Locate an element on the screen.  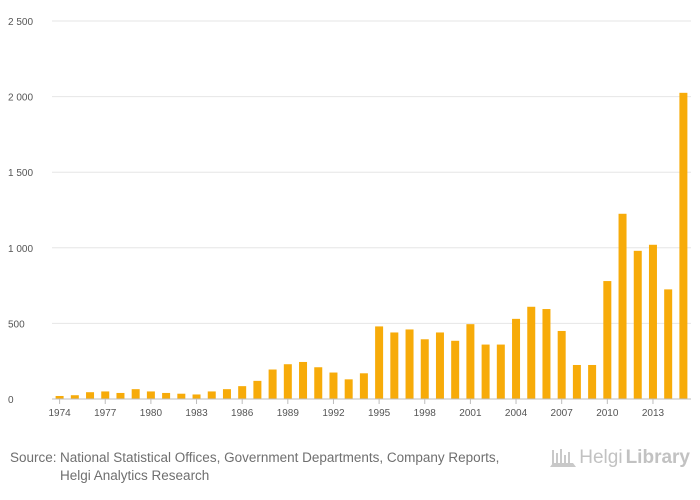
x-tick-label-1974: 1974 is located at coordinates (59, 413).